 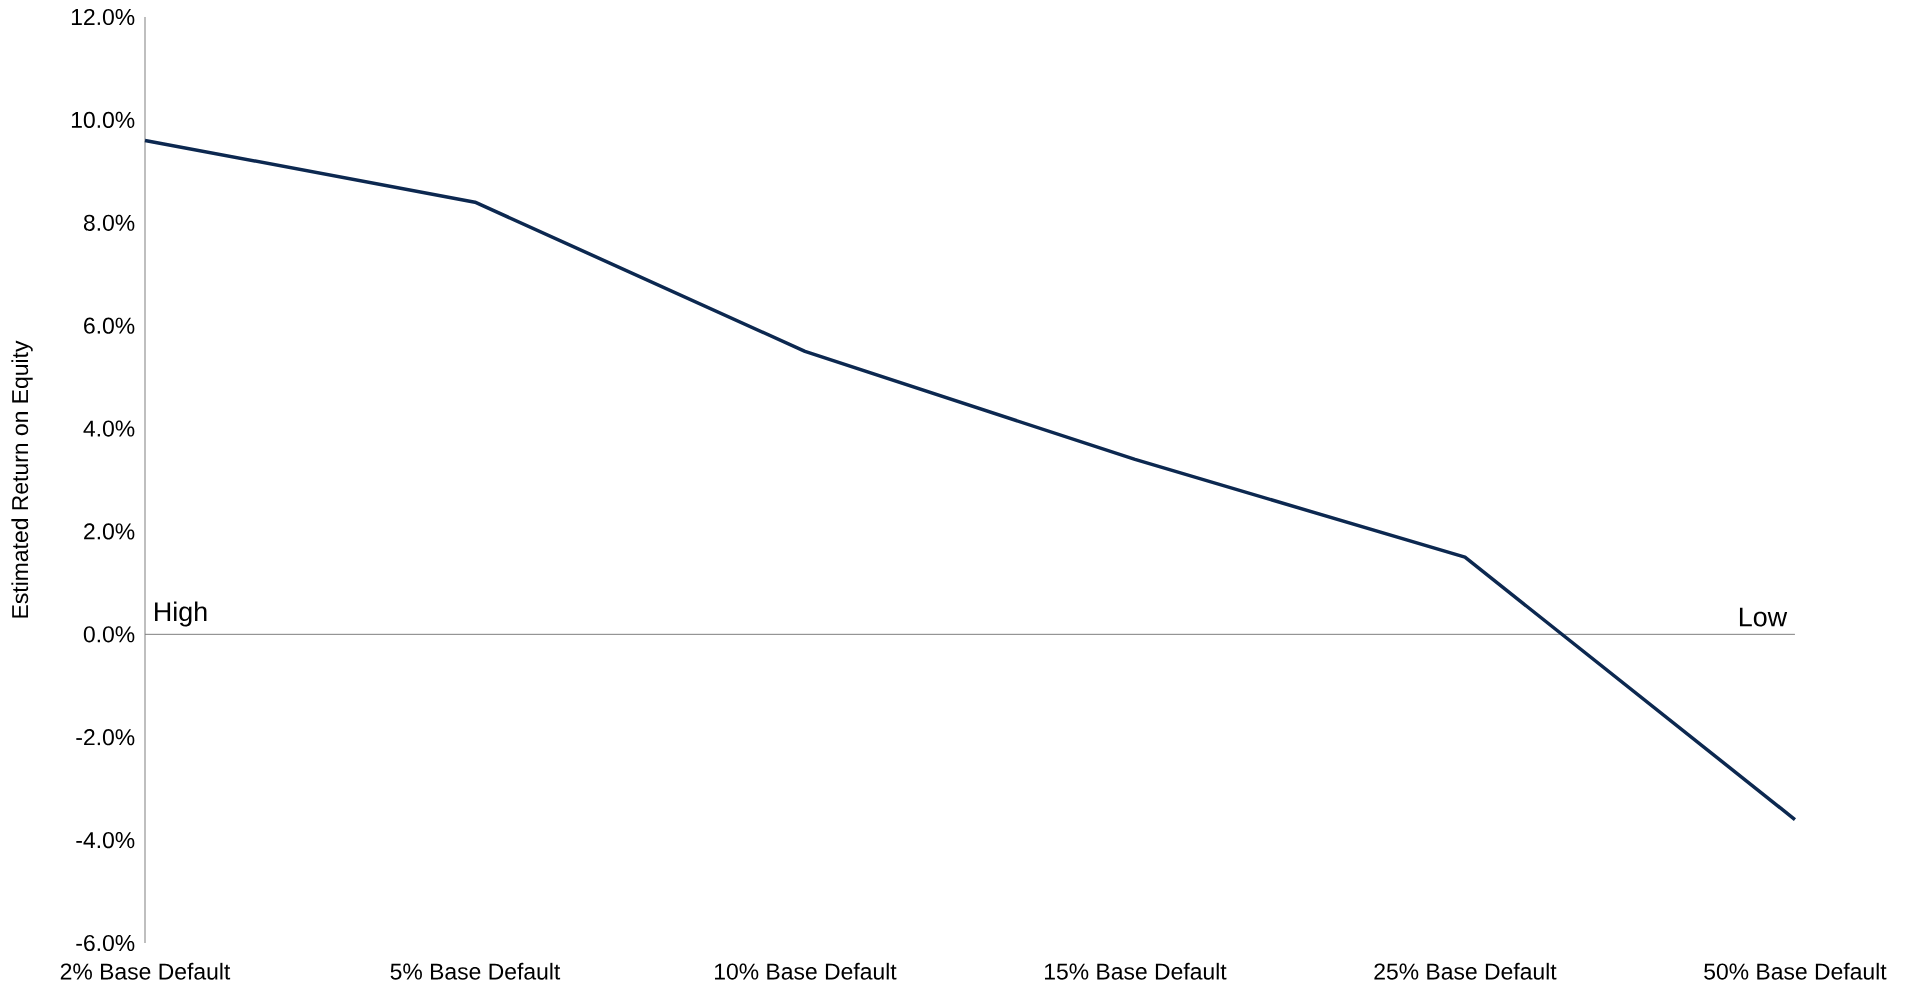 What do you see at coordinates (806, 971) in the screenshot?
I see `x-tick-label: 10% Base Default` at bounding box center [806, 971].